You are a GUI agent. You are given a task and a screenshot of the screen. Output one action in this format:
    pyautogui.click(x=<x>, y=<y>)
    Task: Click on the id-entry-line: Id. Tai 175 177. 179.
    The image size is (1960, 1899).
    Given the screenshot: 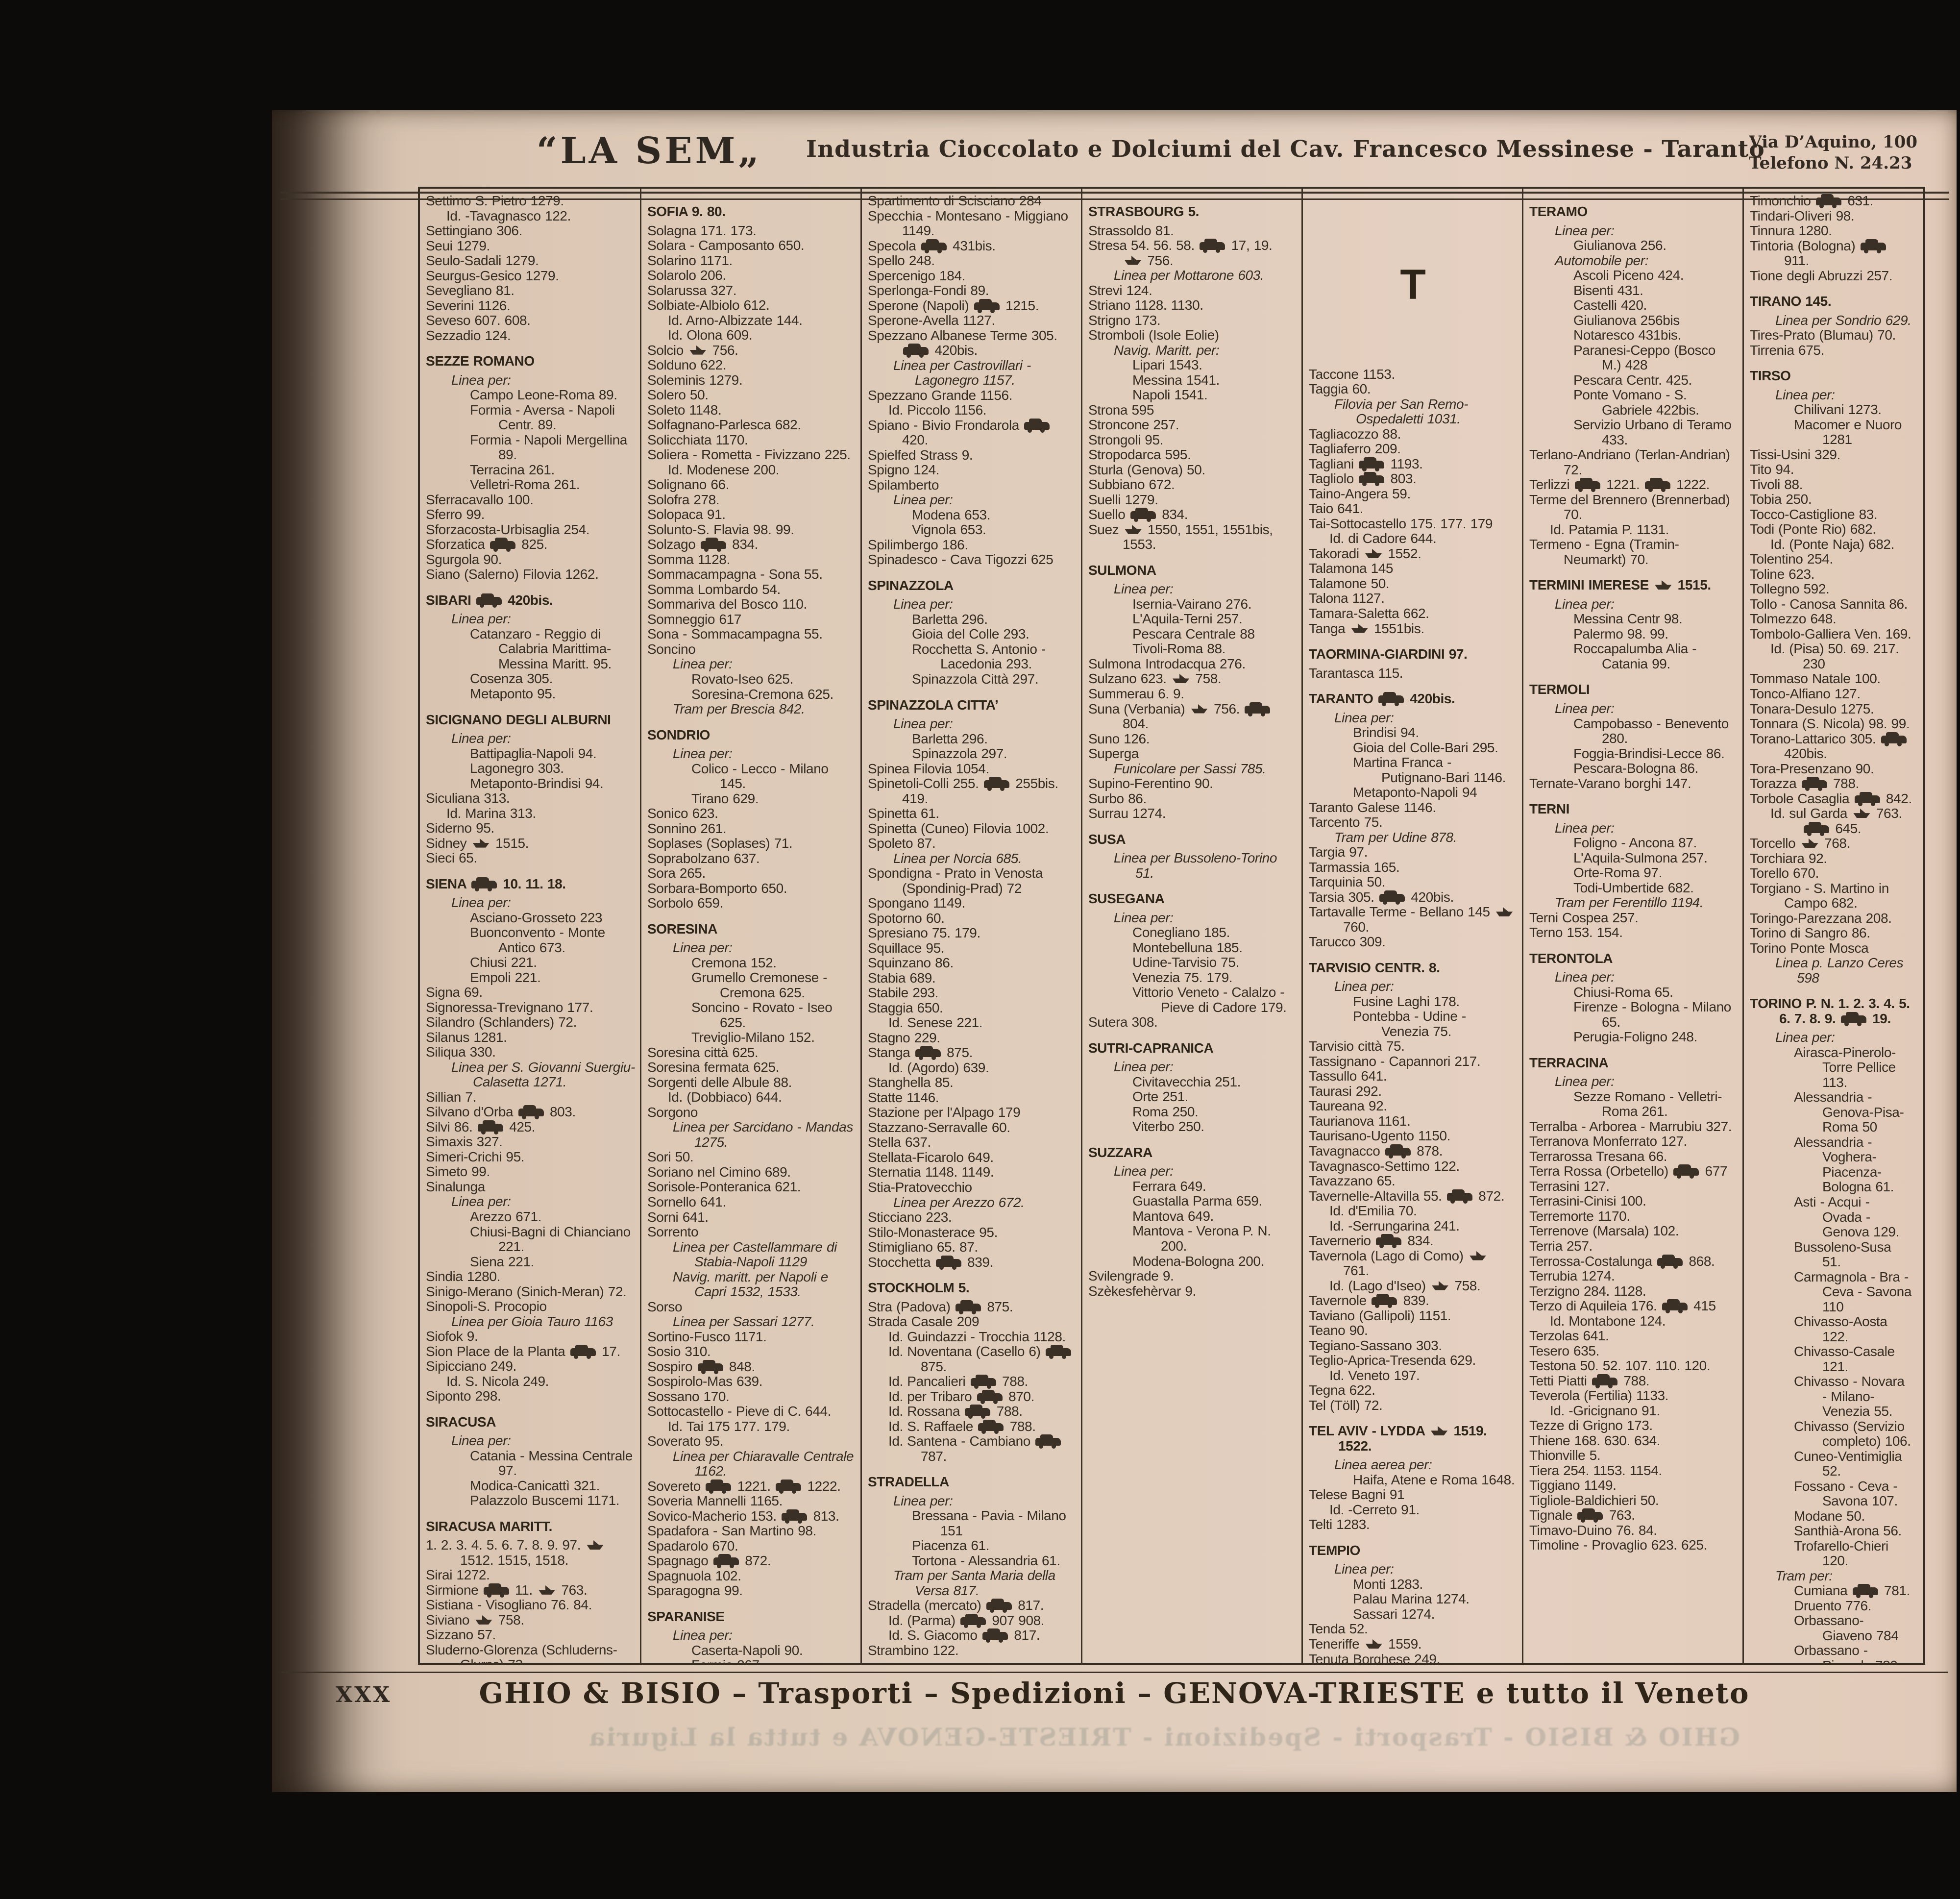 What is the action you would take?
    pyautogui.click(x=729, y=1426)
    